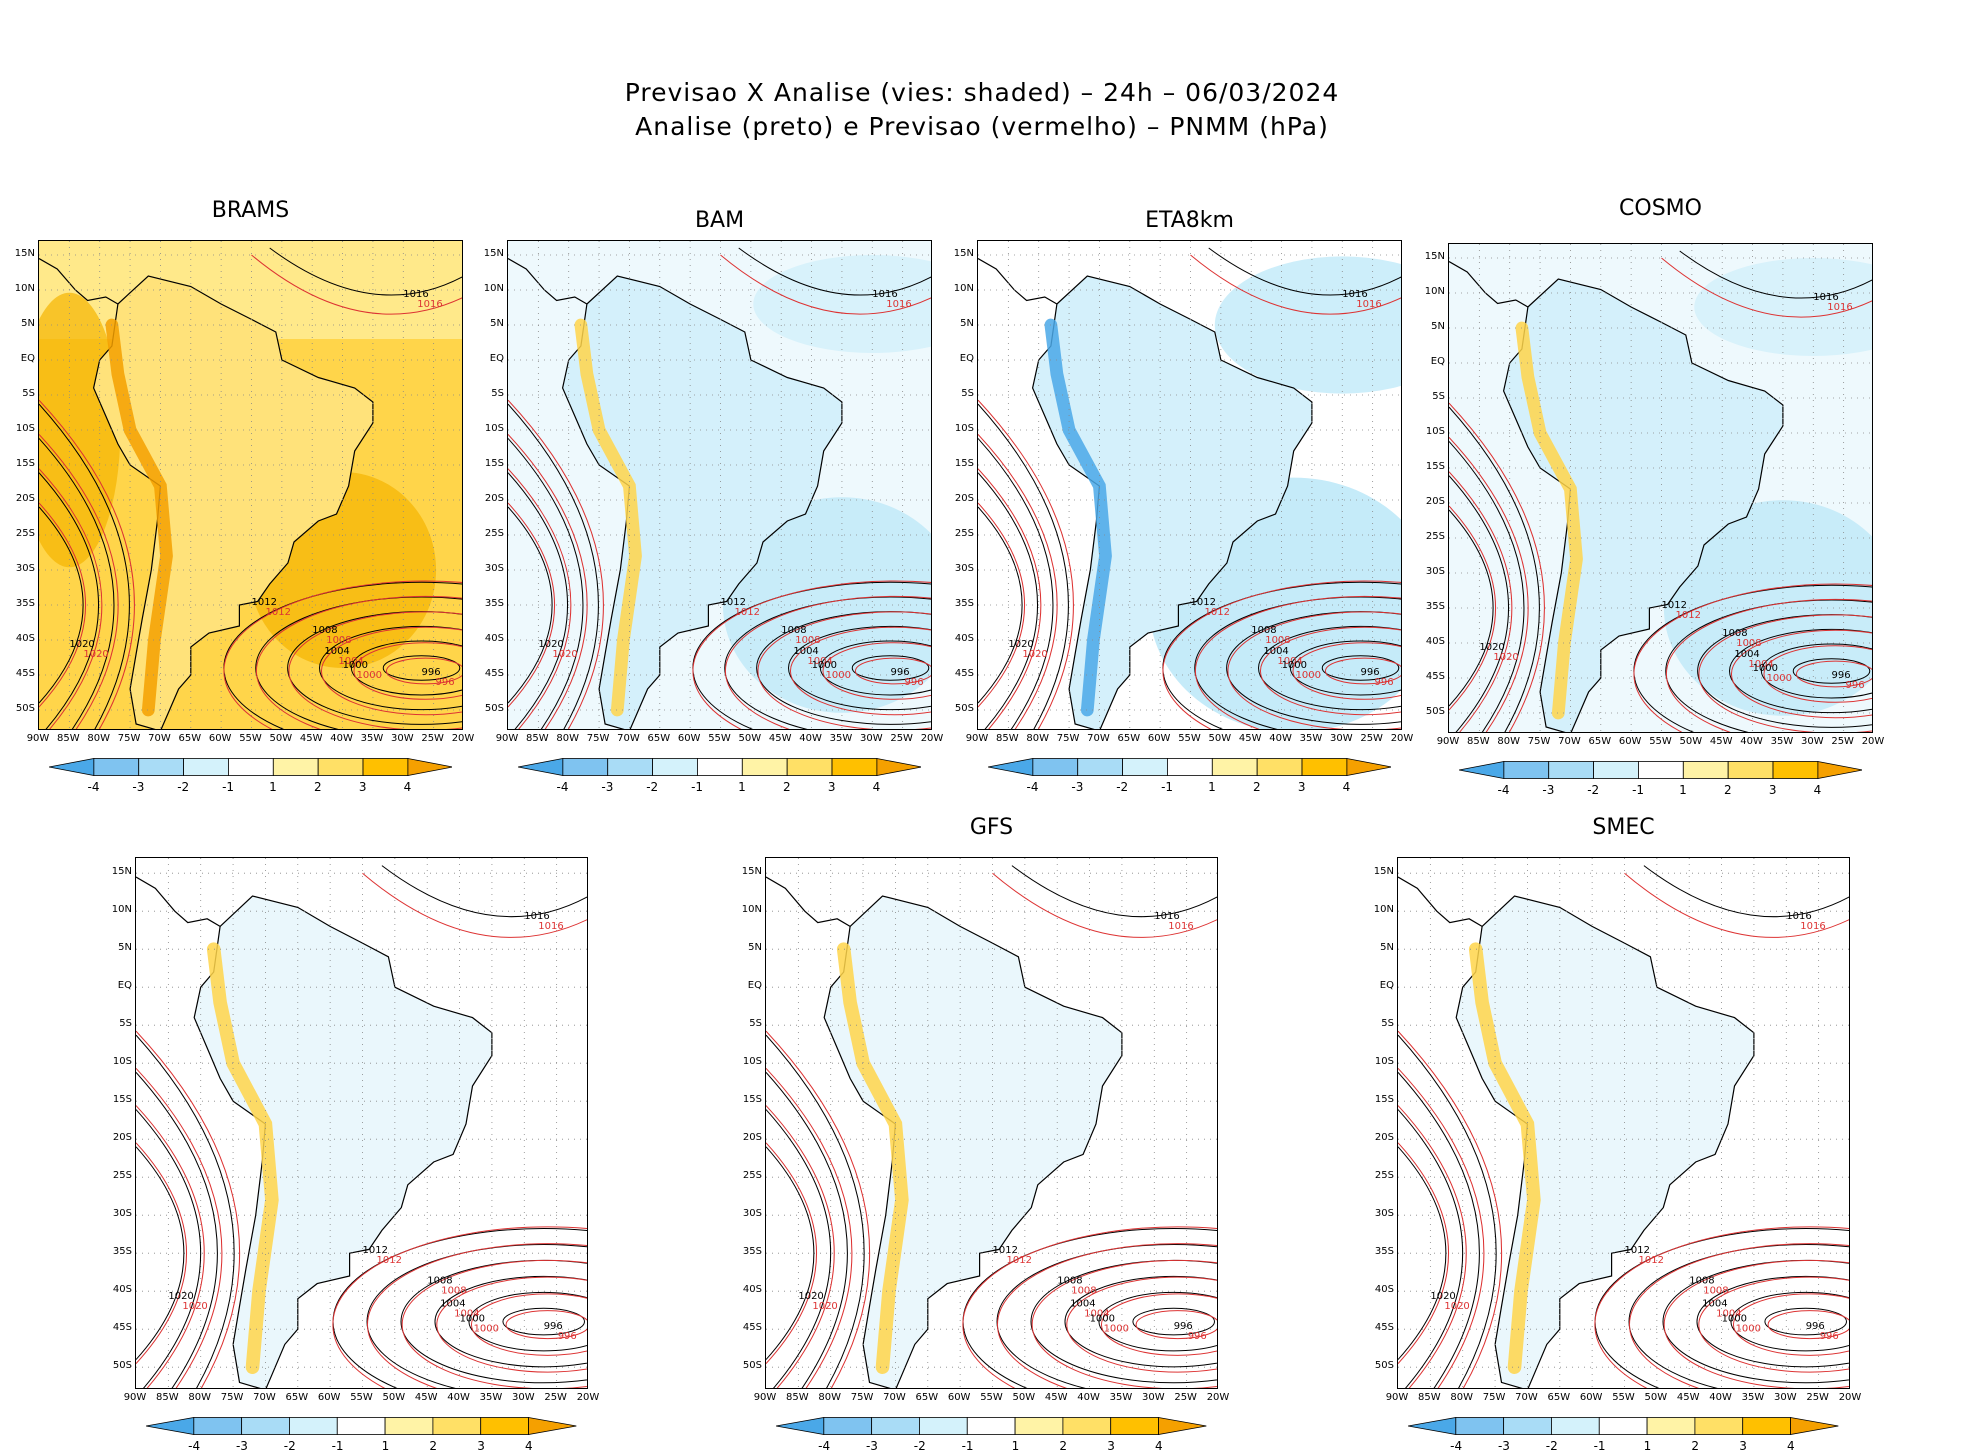 Image resolution: width=1964 pixels, height=1453 pixels. What do you see at coordinates (1197, 1336) in the screenshot?
I see `isobar-label-forecast: 996` at bounding box center [1197, 1336].